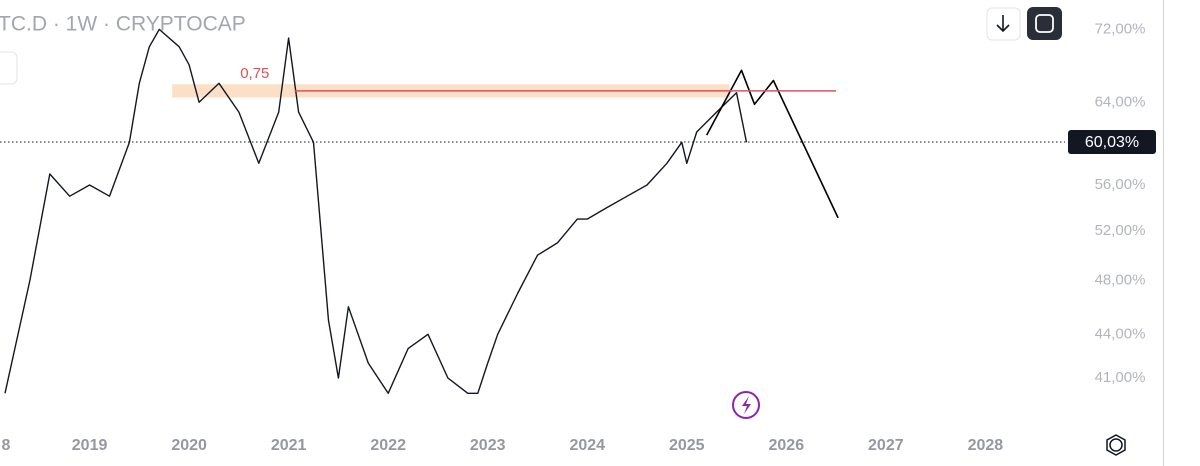 The image size is (1200, 466). I want to click on y-tick-label: 52,00%, so click(1120, 230).